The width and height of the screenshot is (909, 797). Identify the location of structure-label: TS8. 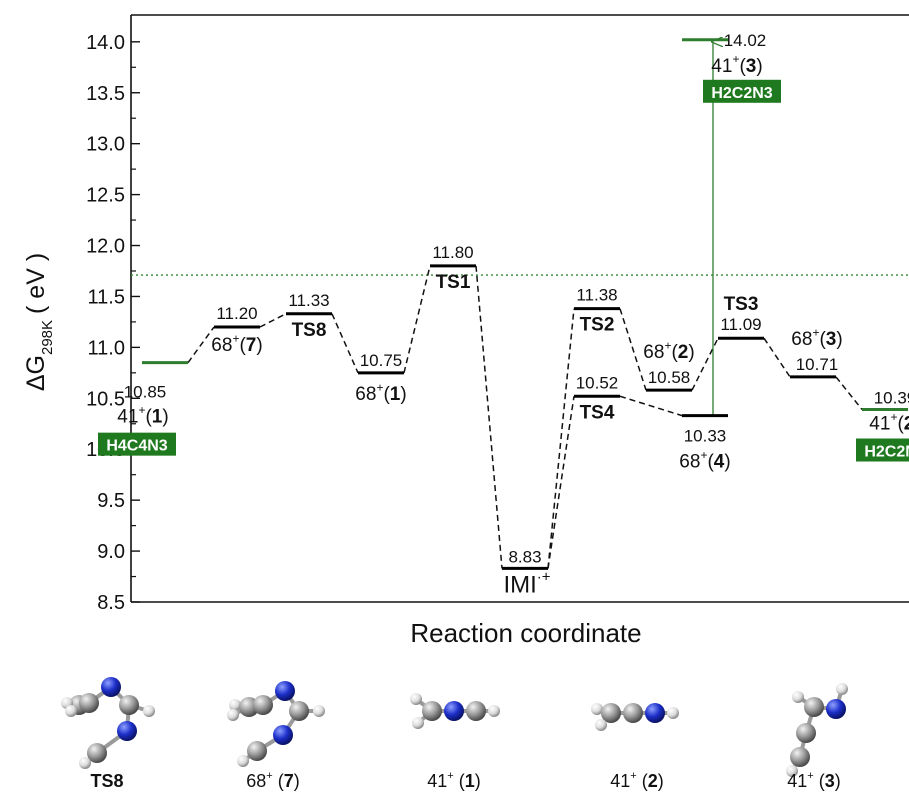
(106, 781).